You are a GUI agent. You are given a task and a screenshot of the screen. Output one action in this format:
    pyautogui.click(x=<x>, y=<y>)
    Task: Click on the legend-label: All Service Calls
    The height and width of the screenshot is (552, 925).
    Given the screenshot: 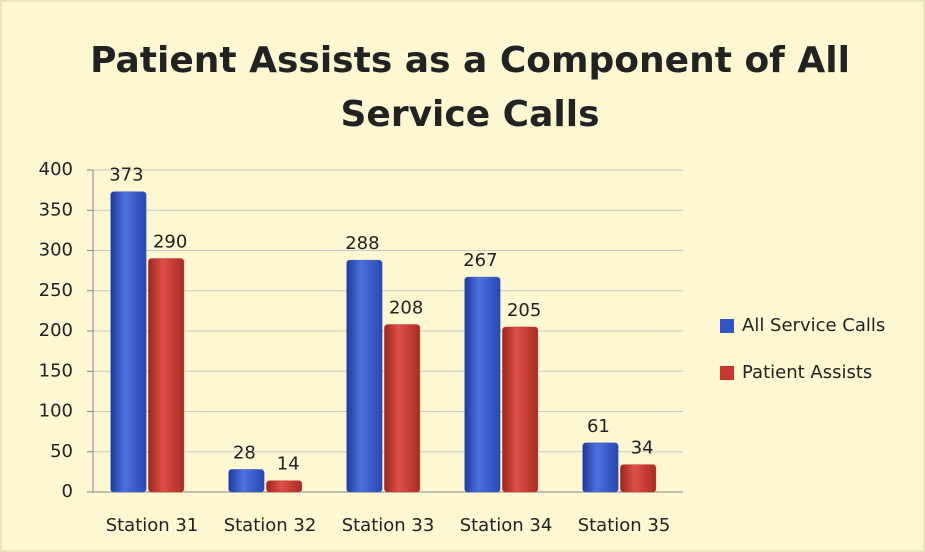 What is the action you would take?
    pyautogui.click(x=813, y=325)
    